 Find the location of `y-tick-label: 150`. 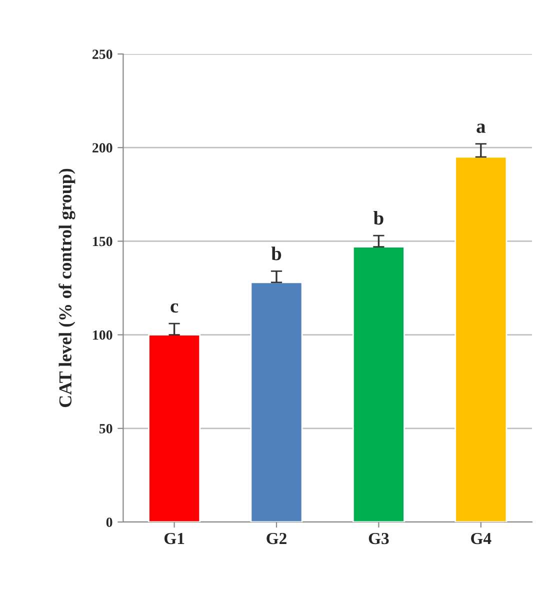

y-tick-label: 150 is located at coordinates (102, 241).